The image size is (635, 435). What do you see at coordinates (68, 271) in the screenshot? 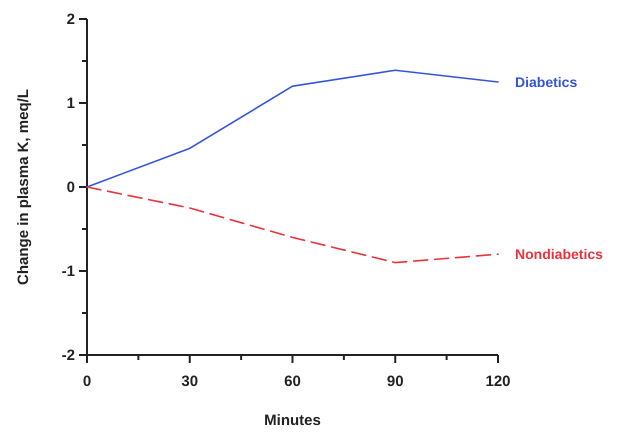
I see `y-tick-label: -1` at bounding box center [68, 271].